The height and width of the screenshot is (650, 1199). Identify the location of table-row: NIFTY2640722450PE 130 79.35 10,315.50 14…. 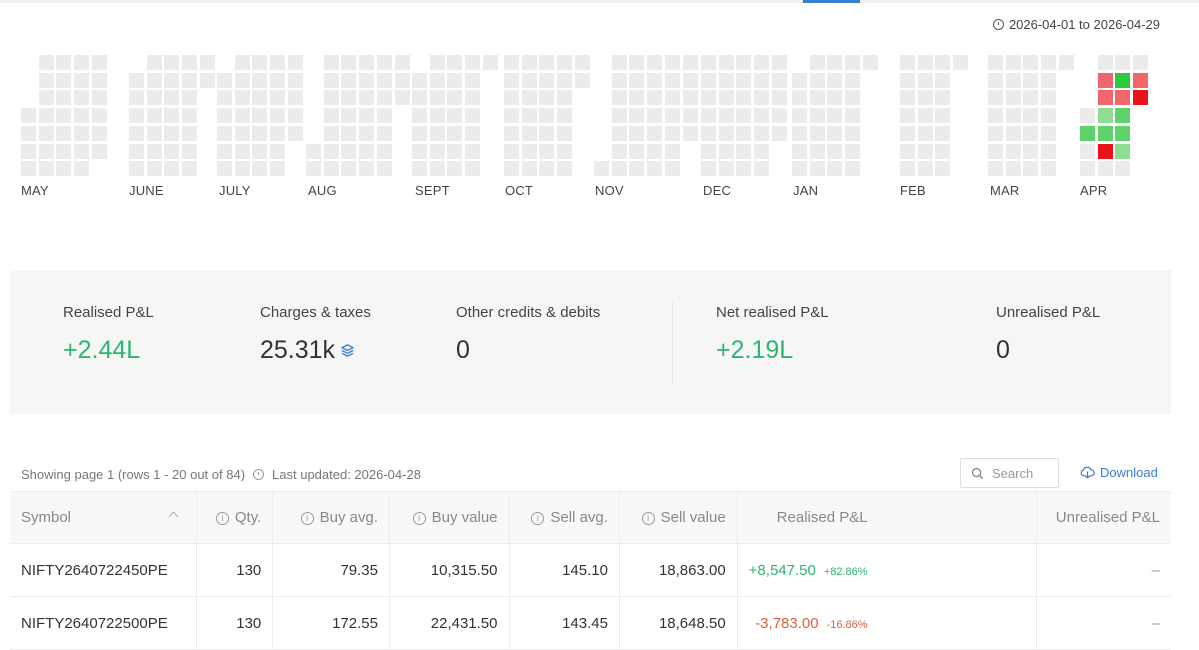
(590, 570).